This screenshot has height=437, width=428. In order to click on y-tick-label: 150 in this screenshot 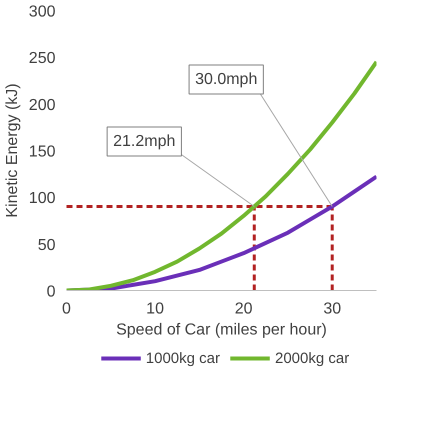, I will do `click(42, 152)`.